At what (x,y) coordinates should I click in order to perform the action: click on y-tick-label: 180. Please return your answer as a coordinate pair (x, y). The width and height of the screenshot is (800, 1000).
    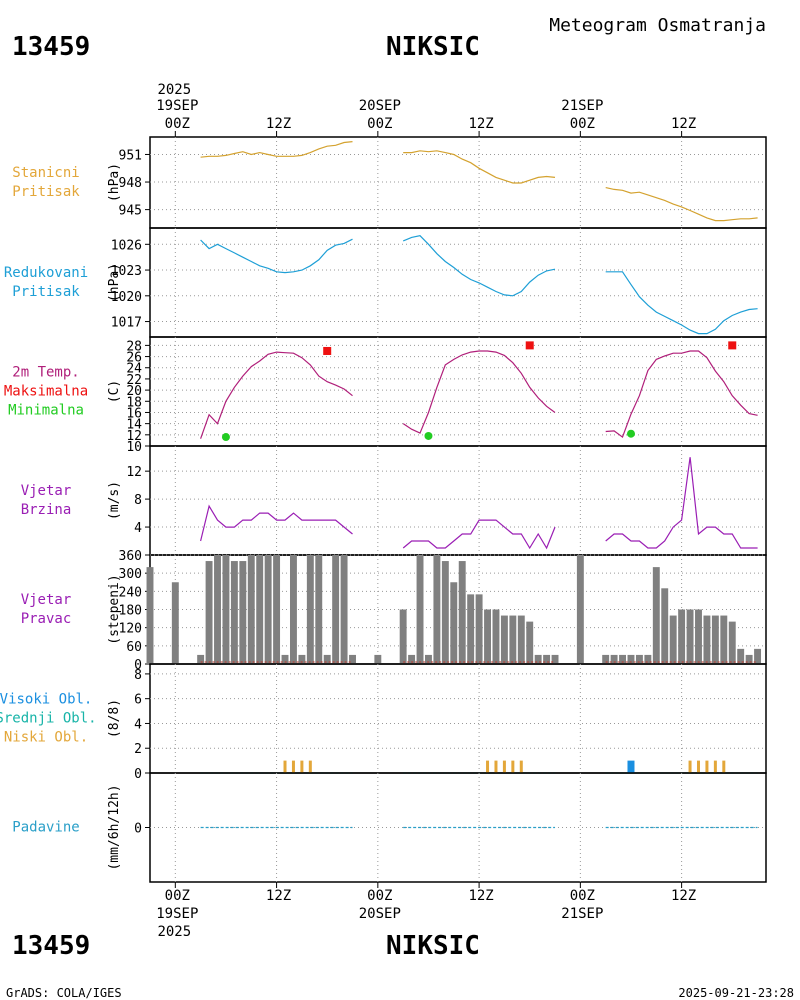
    Looking at the image, I should click on (130, 611).